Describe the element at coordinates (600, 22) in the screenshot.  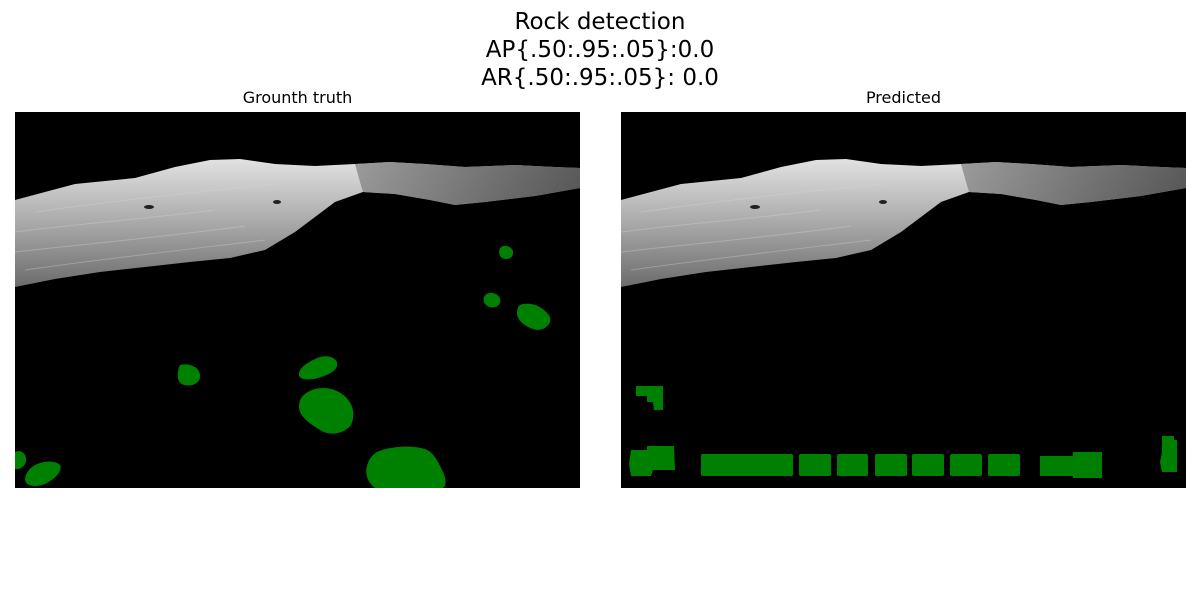
I see `figure-title-line-1: Rock detection` at that location.